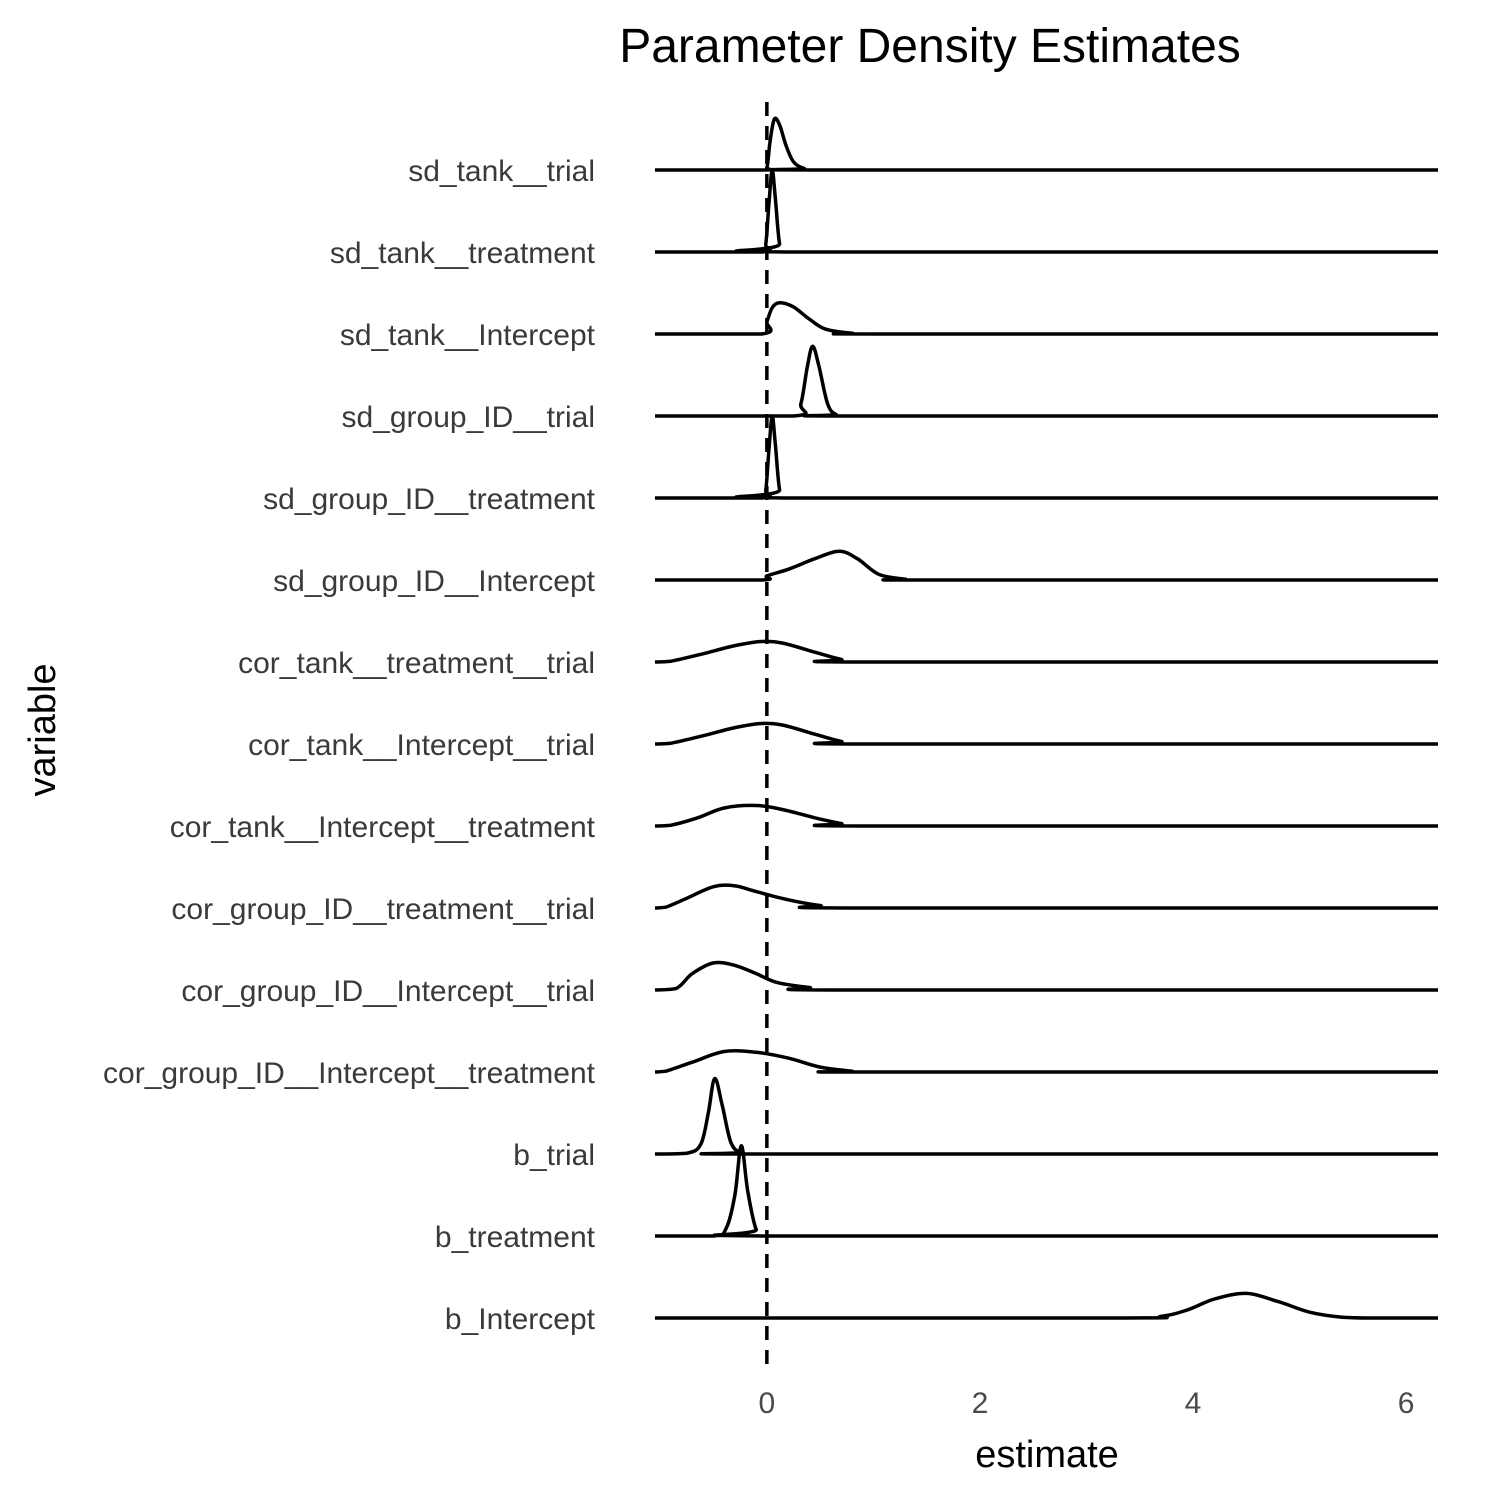  Describe the element at coordinates (1046, 211) in the screenshot. I see `density-ridge-sd-tank-treatment` at that location.